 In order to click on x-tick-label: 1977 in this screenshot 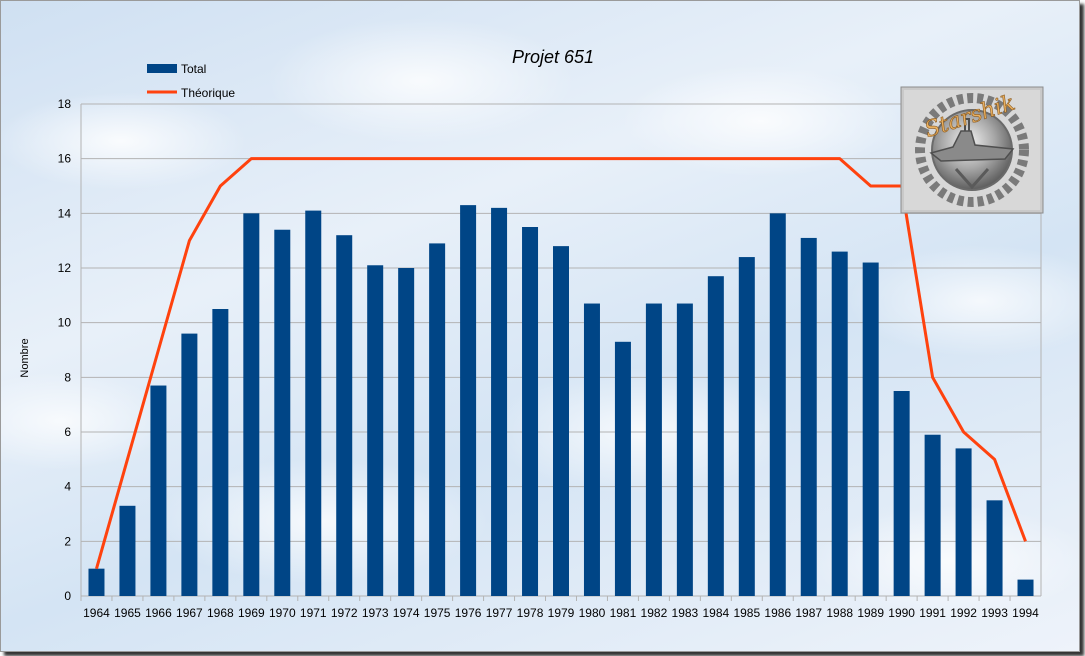, I will do `click(499, 613)`.